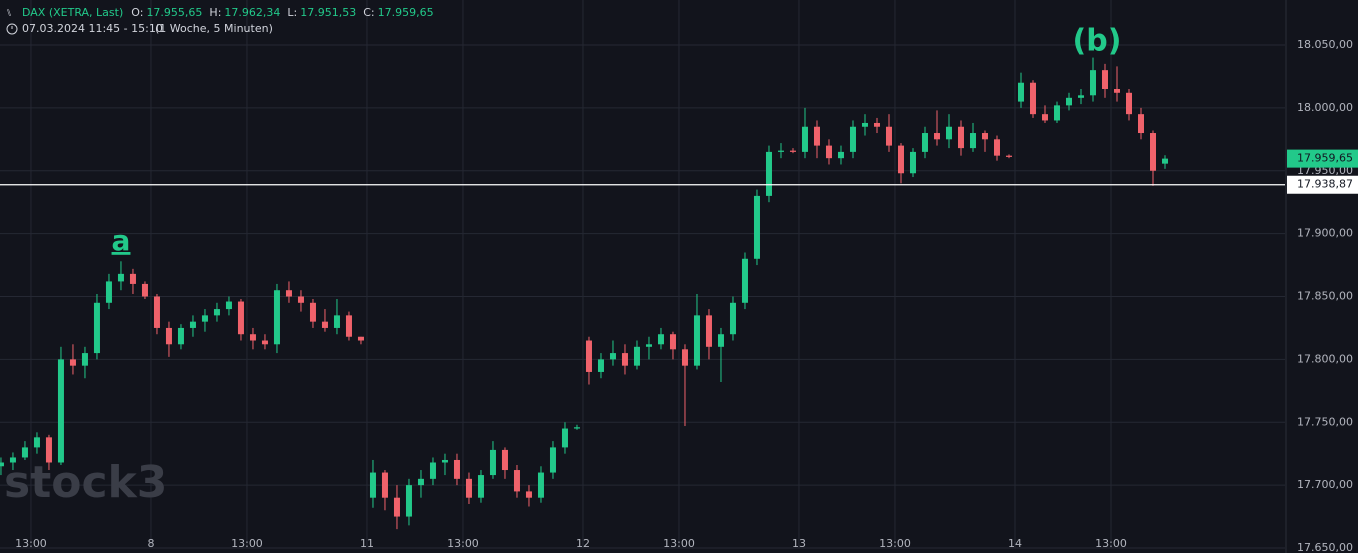  Describe the element at coordinates (1097, 41) in the screenshot. I see `annotation: (b)` at that location.